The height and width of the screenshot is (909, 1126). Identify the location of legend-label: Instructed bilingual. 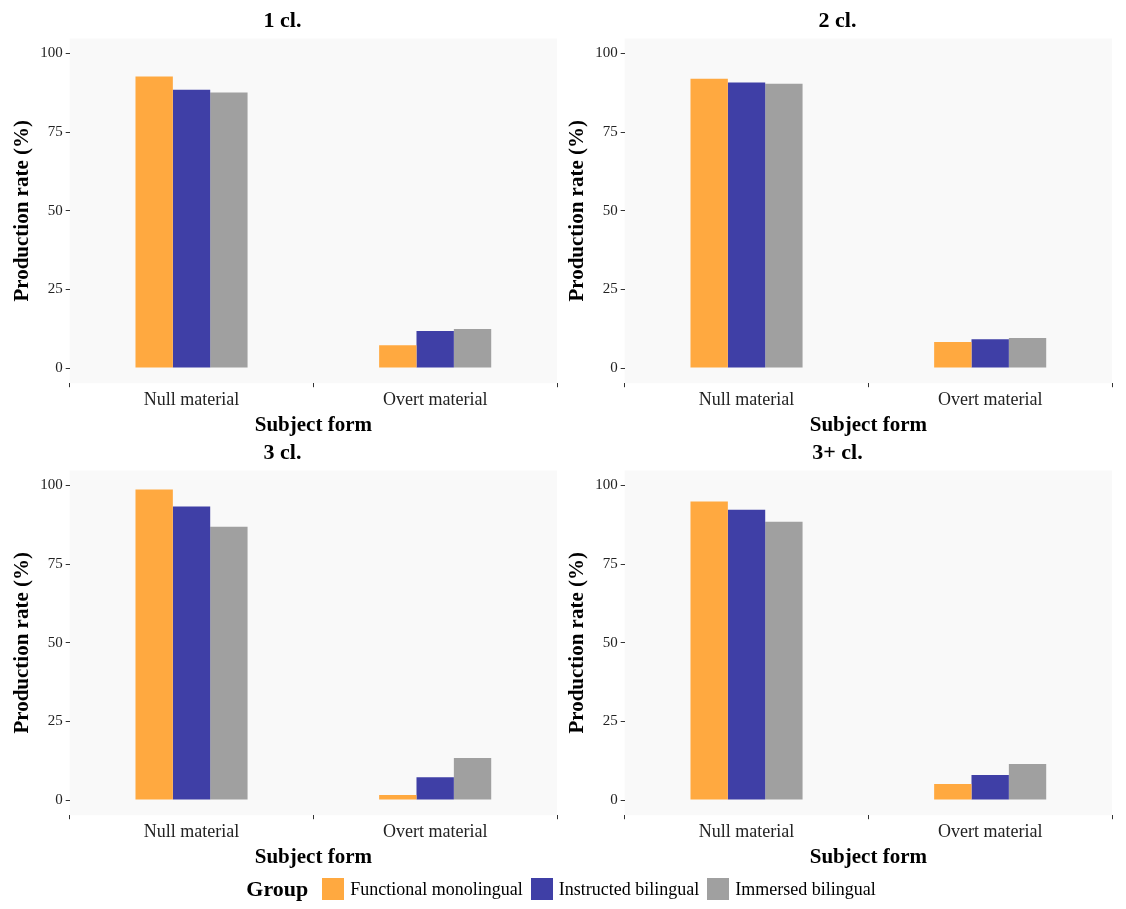
(629, 889).